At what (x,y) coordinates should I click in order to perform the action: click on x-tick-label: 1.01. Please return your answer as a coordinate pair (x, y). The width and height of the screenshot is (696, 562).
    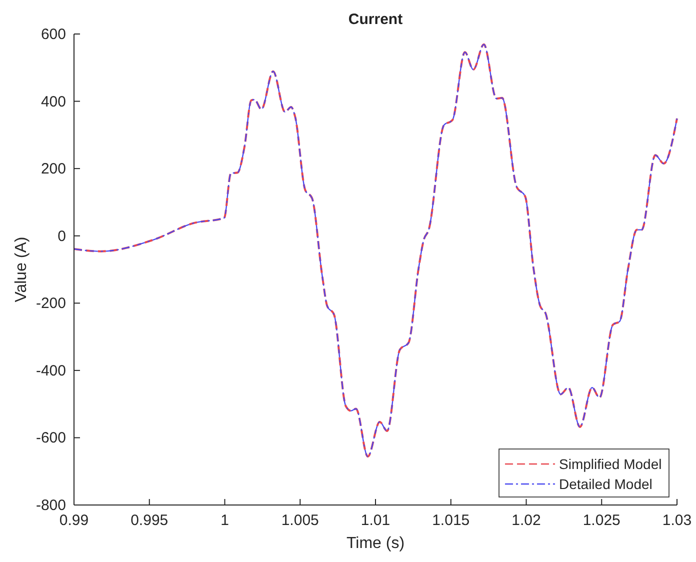
    Looking at the image, I should click on (375, 520).